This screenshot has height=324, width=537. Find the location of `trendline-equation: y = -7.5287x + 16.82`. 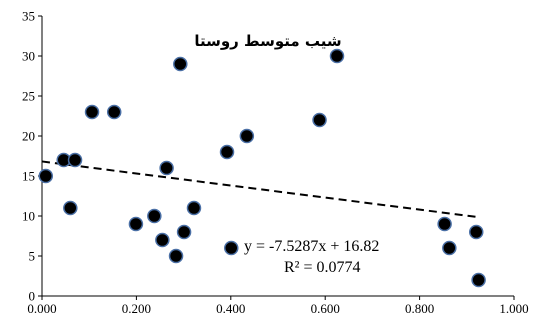

trendline-equation: y = -7.5287x + 16.82 is located at coordinates (311, 246).